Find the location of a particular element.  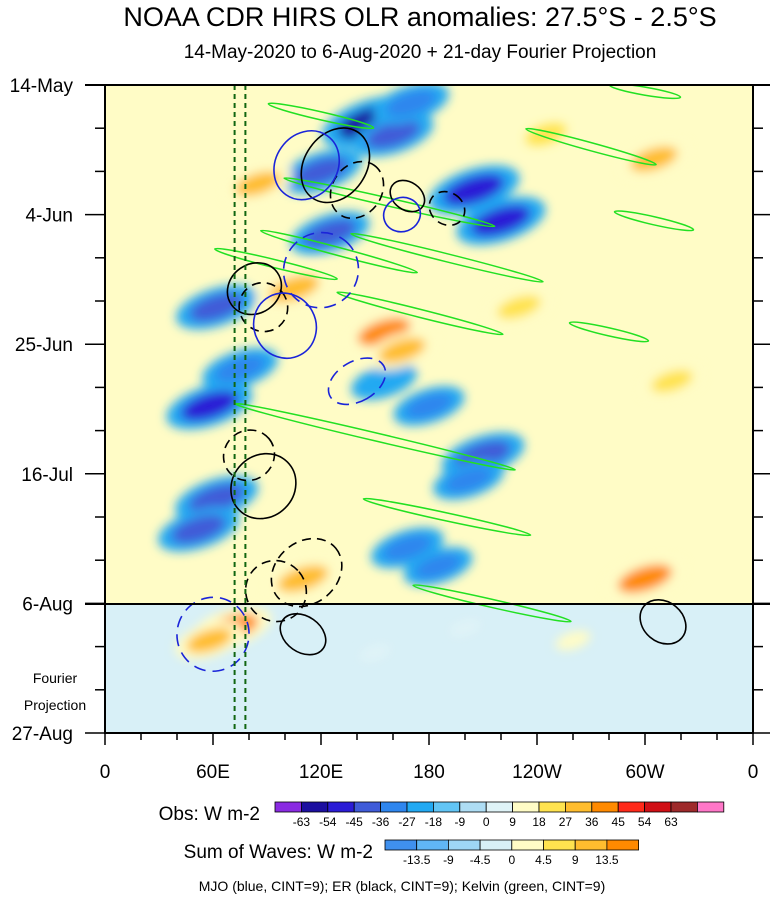

waves-colorbar-level-label: -4.5 is located at coordinates (480, 860).